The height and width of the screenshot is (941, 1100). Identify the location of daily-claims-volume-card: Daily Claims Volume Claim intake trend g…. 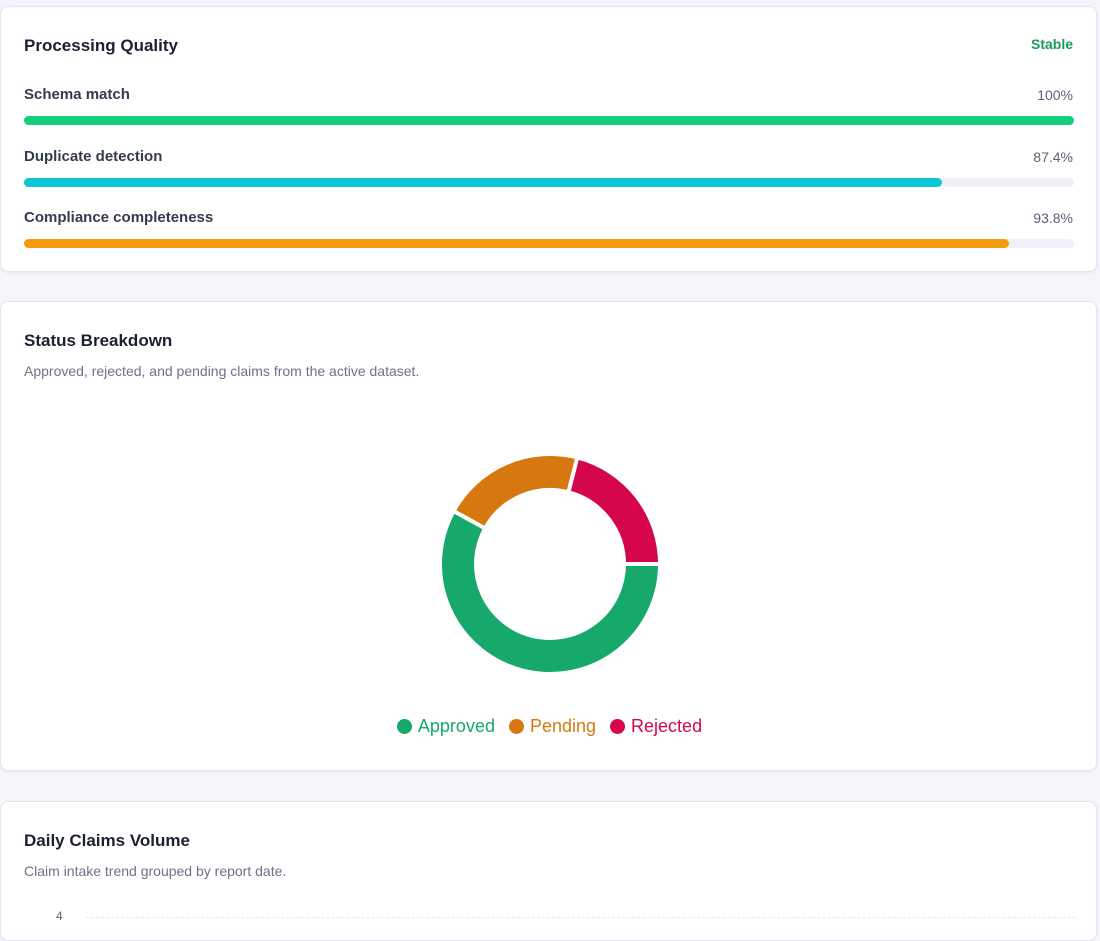
(548, 871).